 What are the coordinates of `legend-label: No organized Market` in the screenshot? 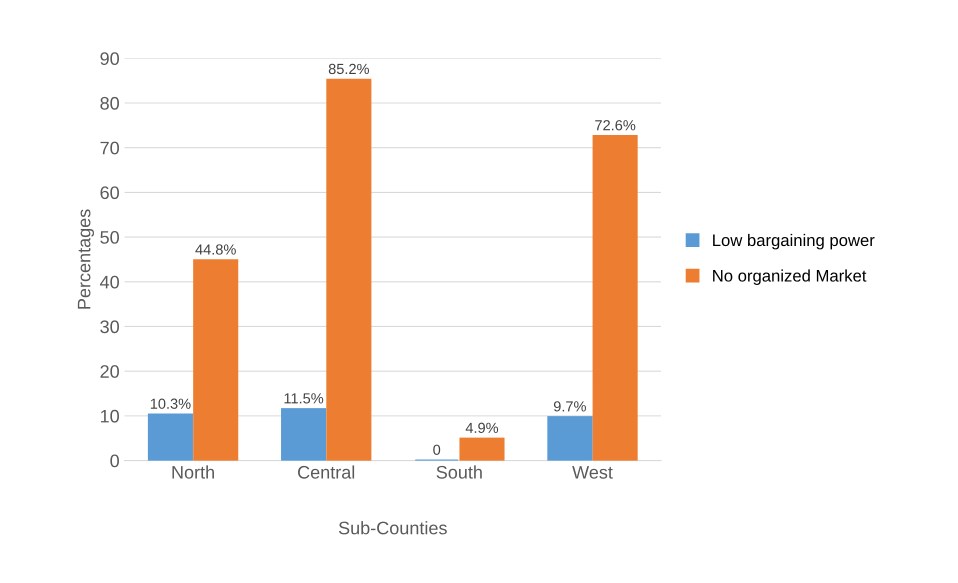 It's located at (789, 277).